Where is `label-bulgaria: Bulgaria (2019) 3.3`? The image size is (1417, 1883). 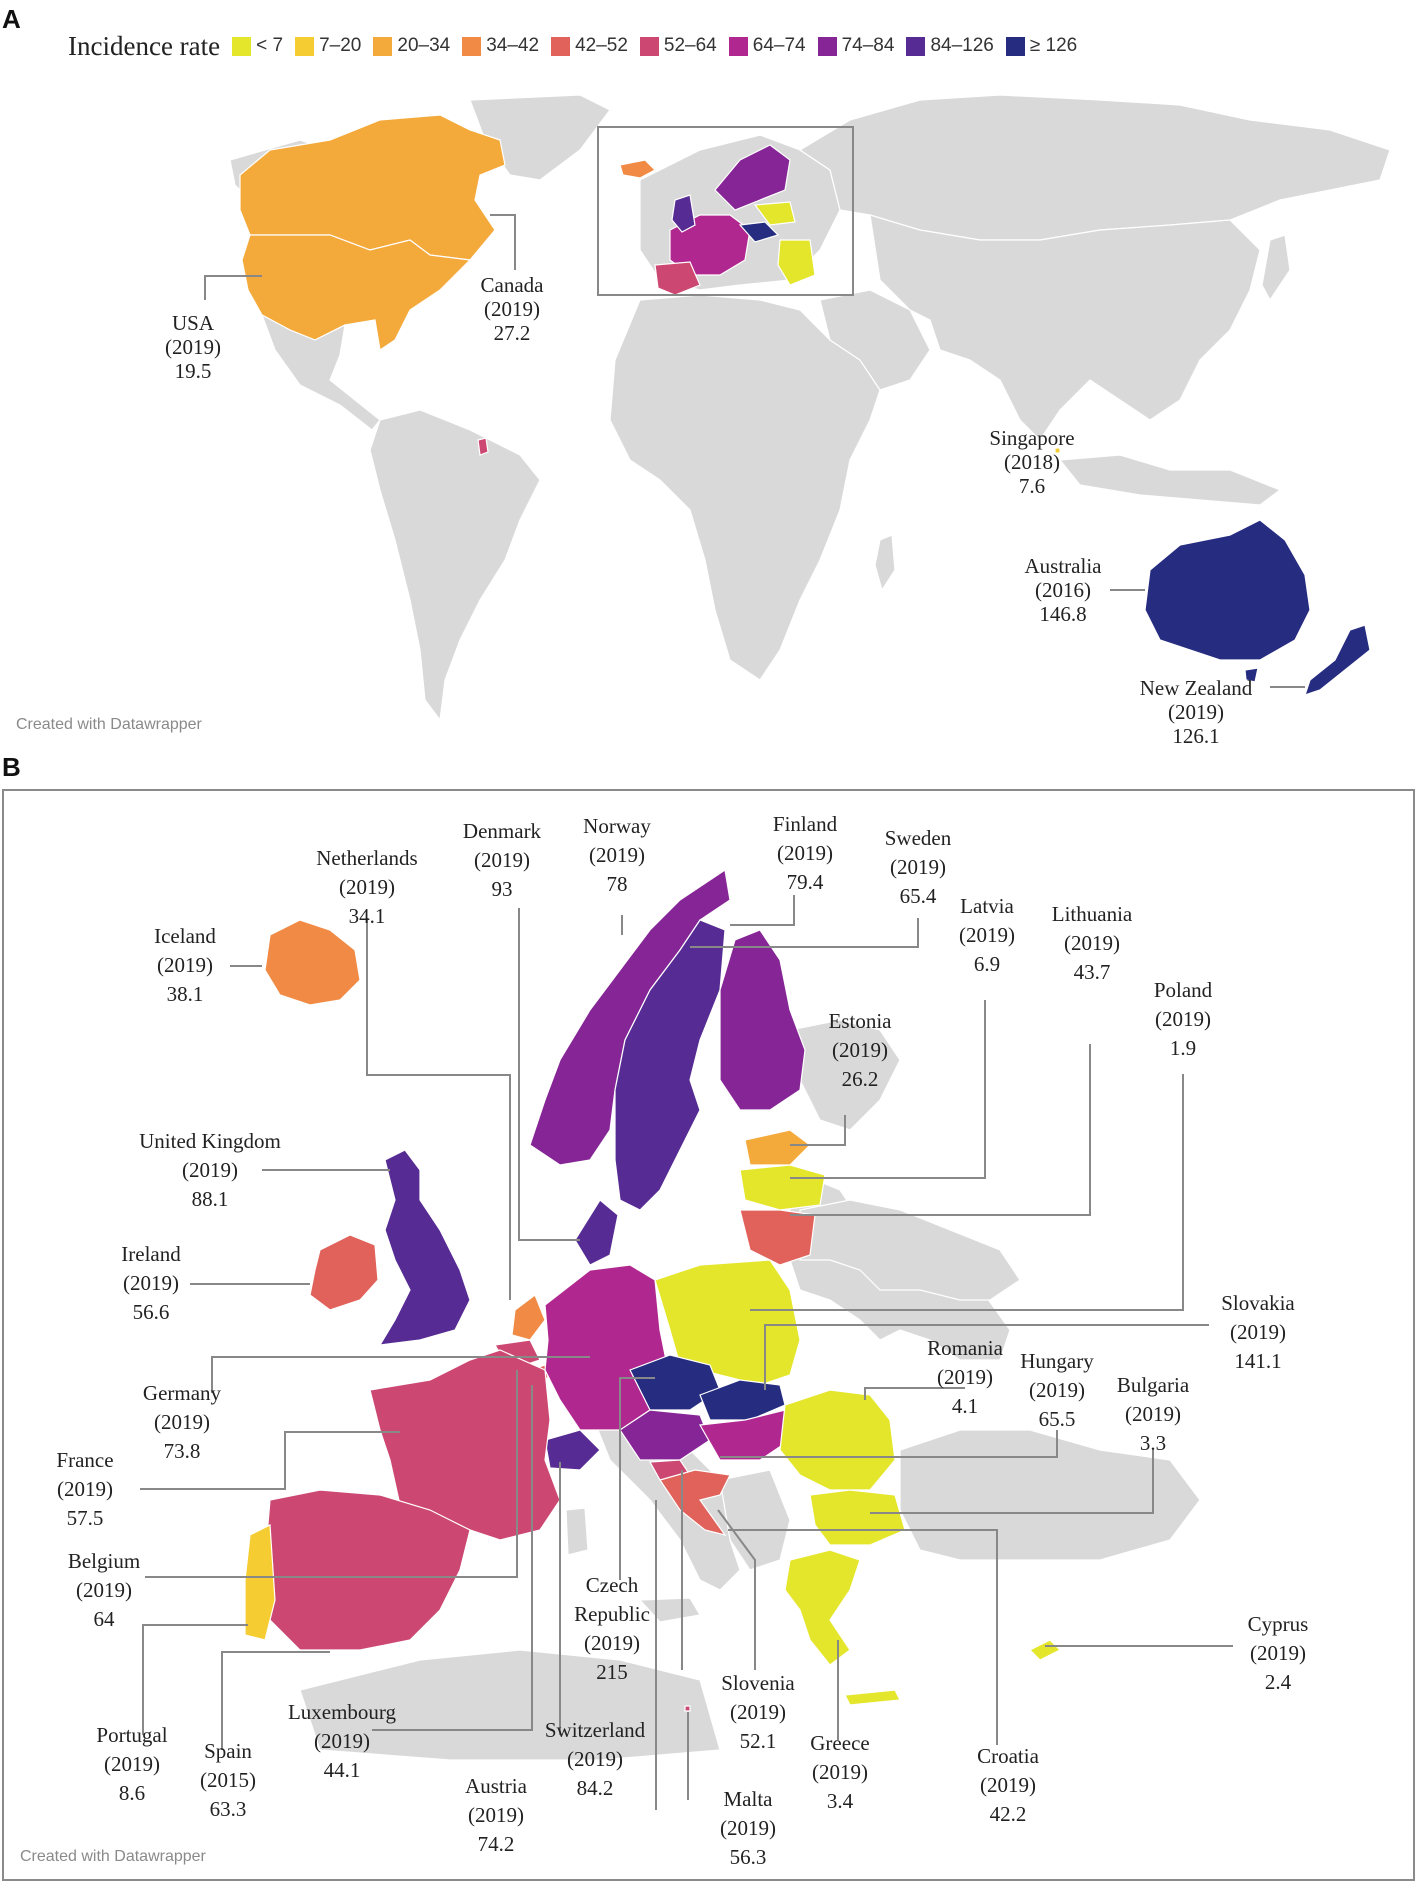 label-bulgaria: Bulgaria (2019) 3.3 is located at coordinates (1153, 1414).